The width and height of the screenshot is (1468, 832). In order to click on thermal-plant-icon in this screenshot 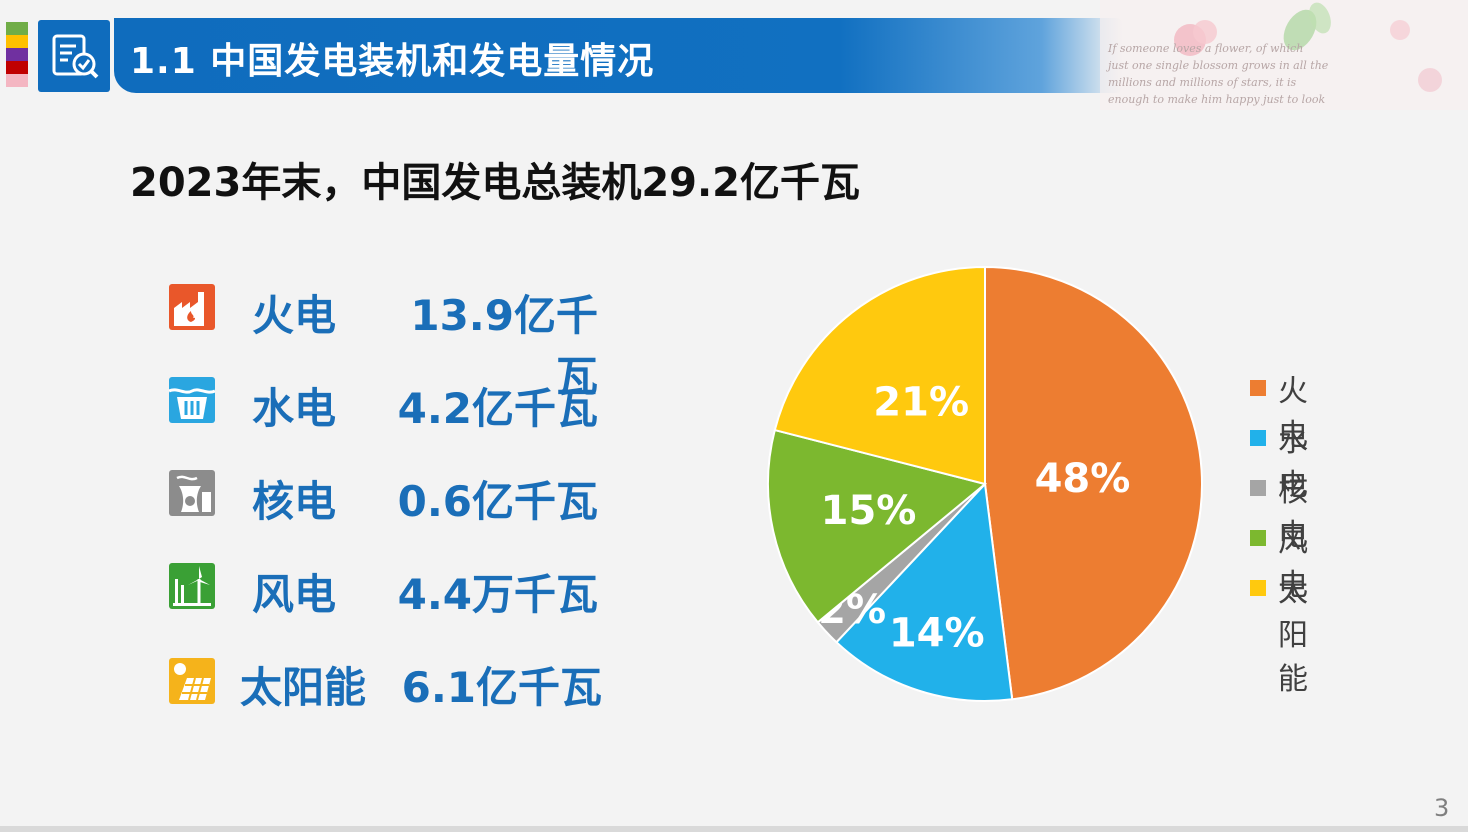, I will do `click(192, 307)`.